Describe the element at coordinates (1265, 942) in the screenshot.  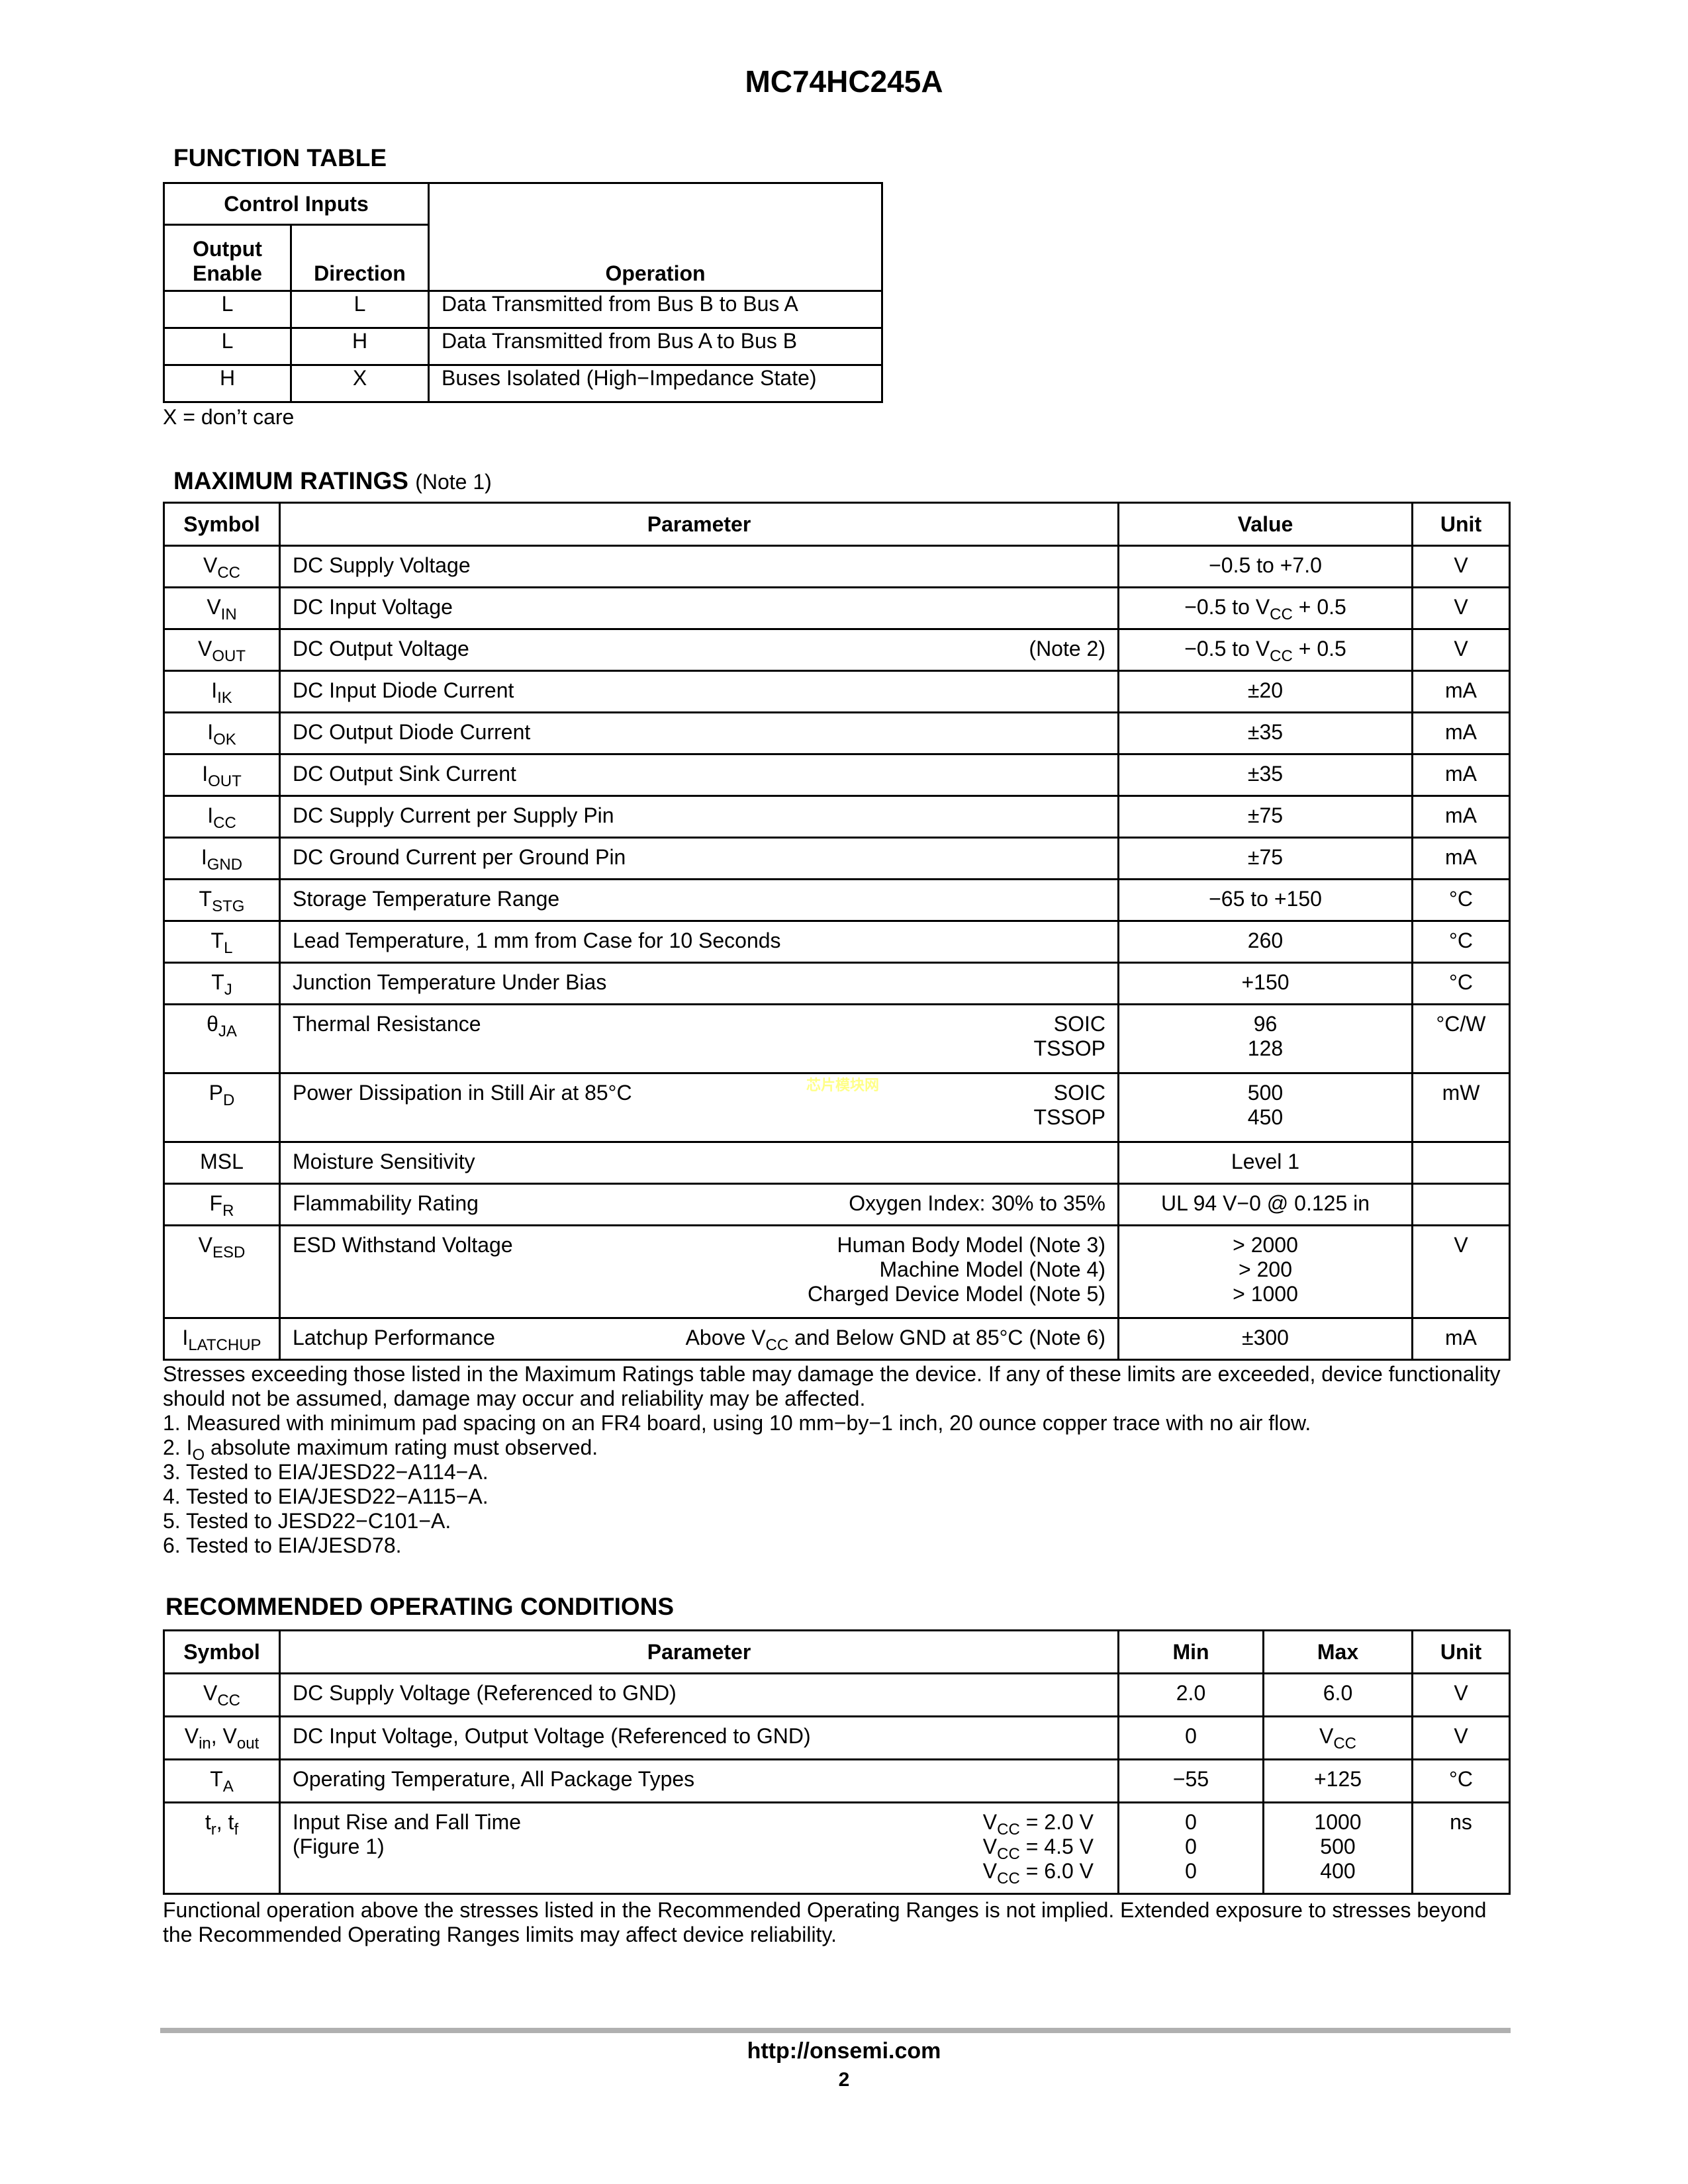
I see `value-cell: 260` at that location.